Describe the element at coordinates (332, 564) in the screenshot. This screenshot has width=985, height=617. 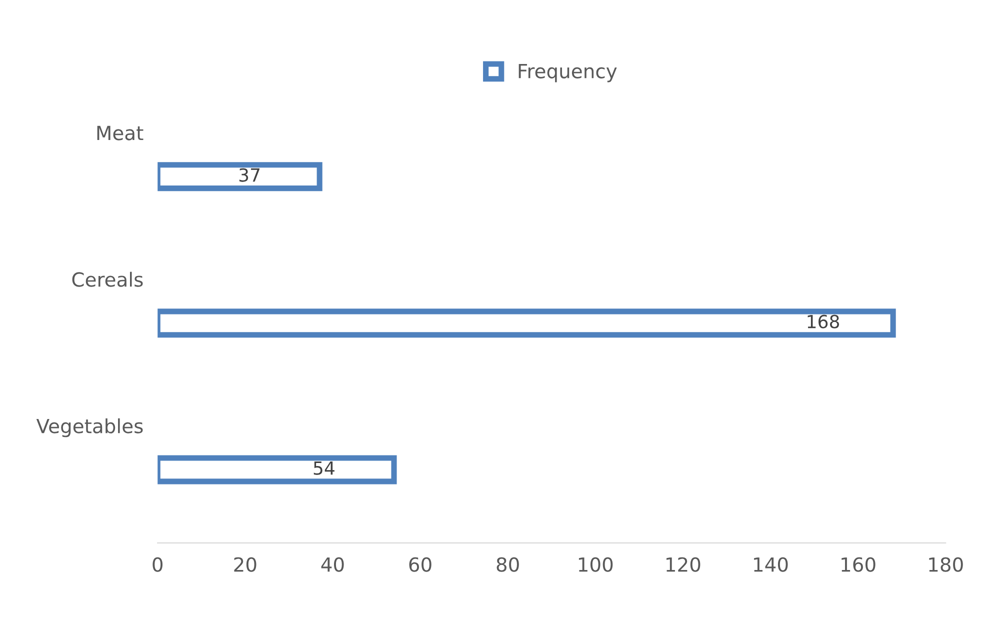
I see `x-tick-label: 40` at that location.